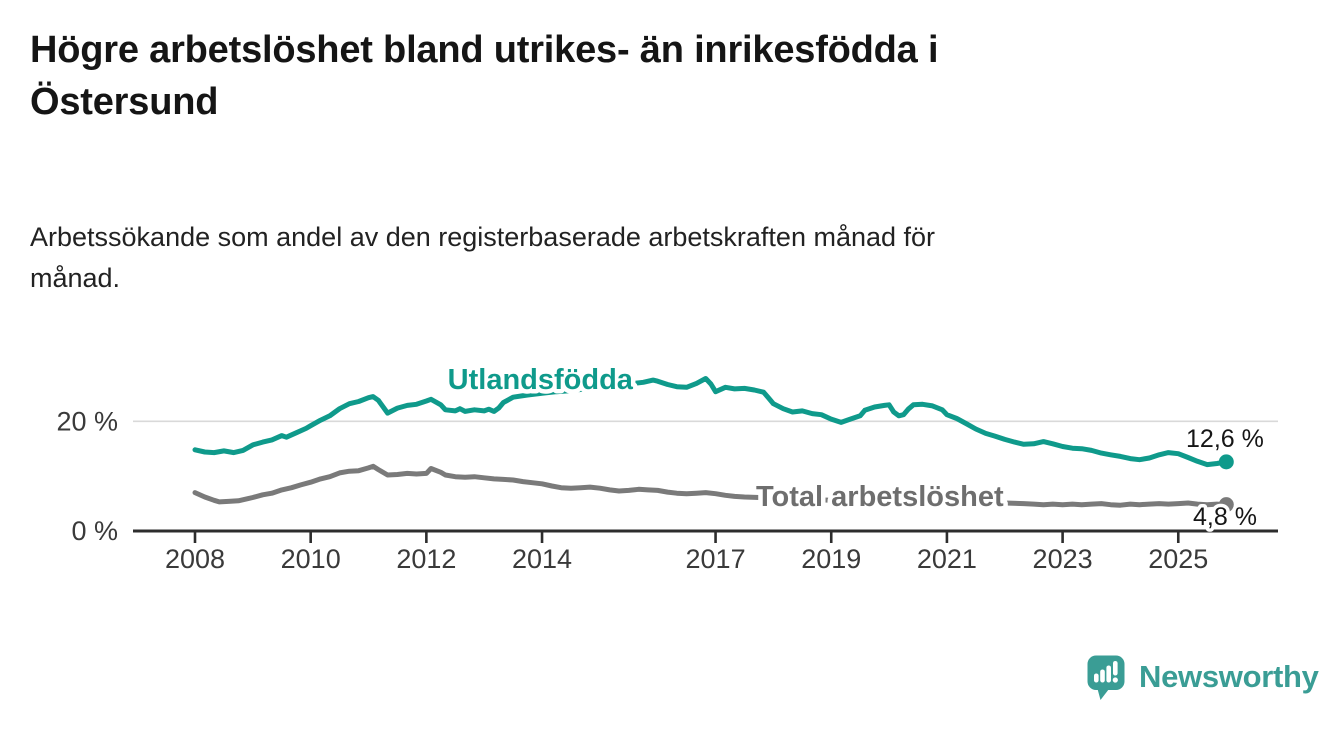 Image resolution: width=1340 pixels, height=734 pixels. I want to click on speech-bubble-tail, so click(1104, 693).